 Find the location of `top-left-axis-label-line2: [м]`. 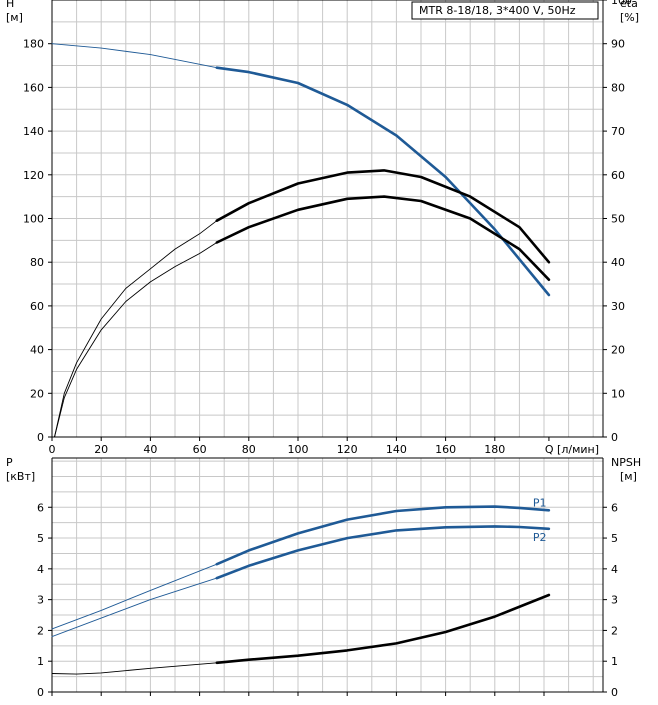

top-left-axis-label-line2: [м] is located at coordinates (14, 17).